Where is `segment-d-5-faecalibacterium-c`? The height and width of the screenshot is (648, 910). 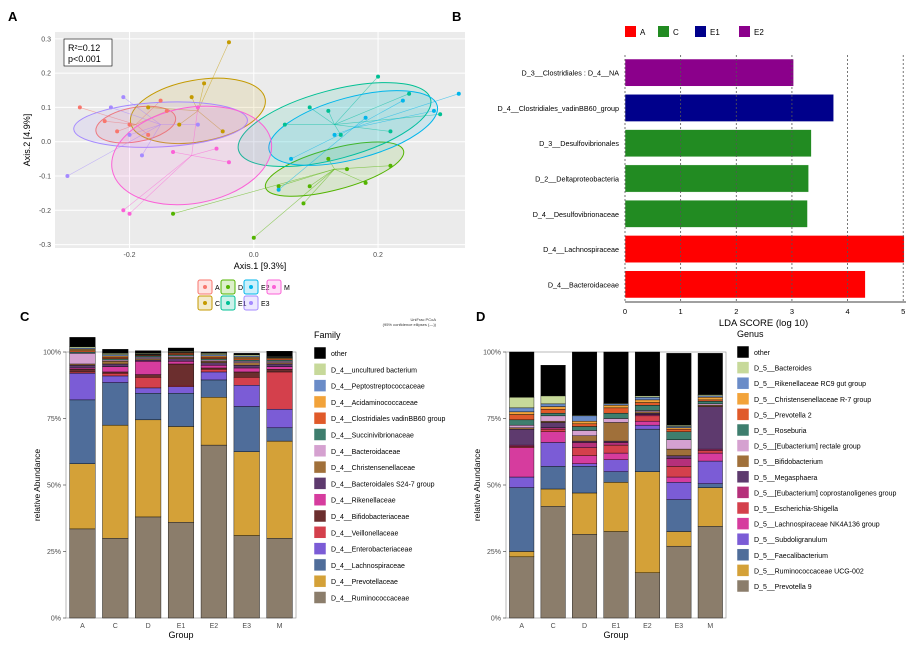
segment-d-5-faecalibacterium-c is located at coordinates (553, 478).